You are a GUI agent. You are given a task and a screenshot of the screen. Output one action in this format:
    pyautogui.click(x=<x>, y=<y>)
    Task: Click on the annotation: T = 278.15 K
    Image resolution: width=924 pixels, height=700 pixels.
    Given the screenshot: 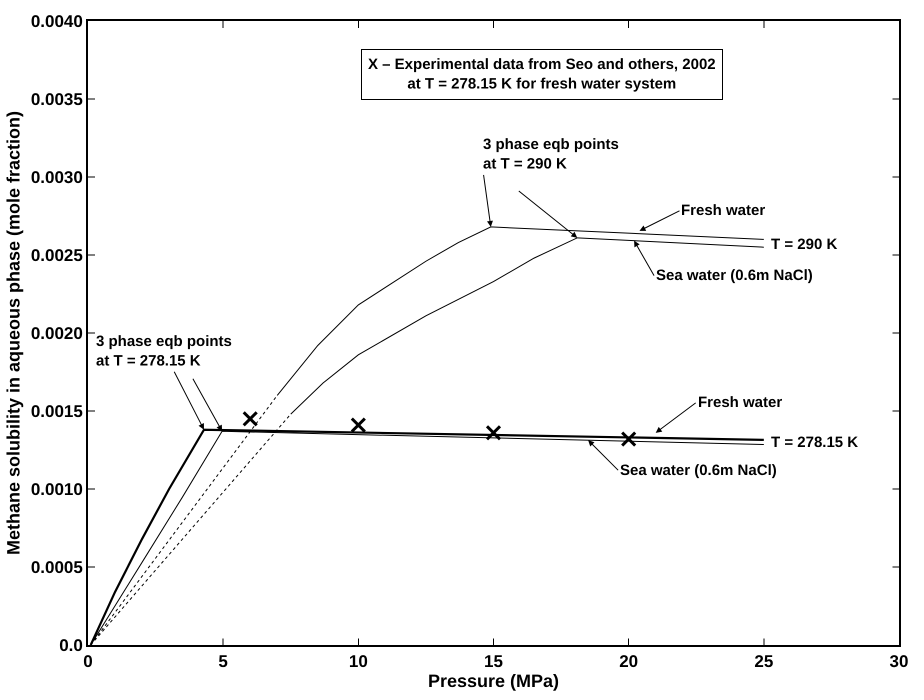 What is the action you would take?
    pyautogui.click(x=814, y=442)
    